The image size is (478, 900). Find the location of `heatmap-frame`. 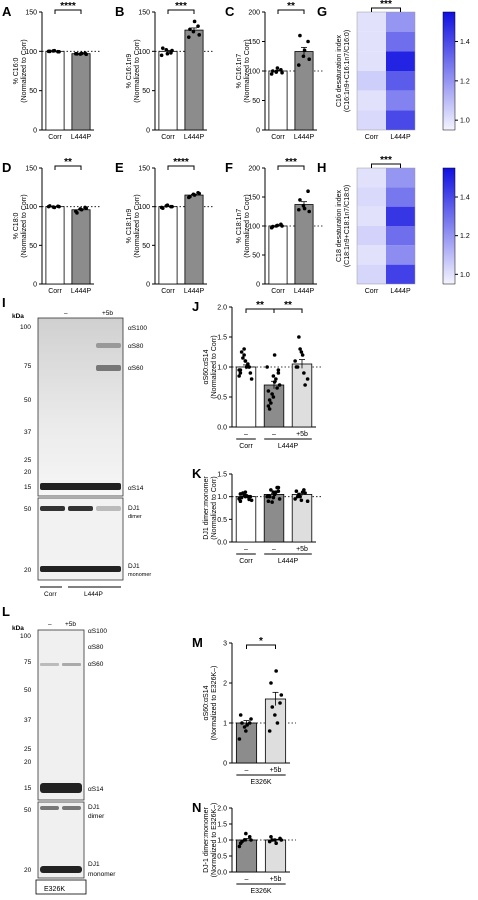

heatmap-frame is located at coordinates (386, 71).